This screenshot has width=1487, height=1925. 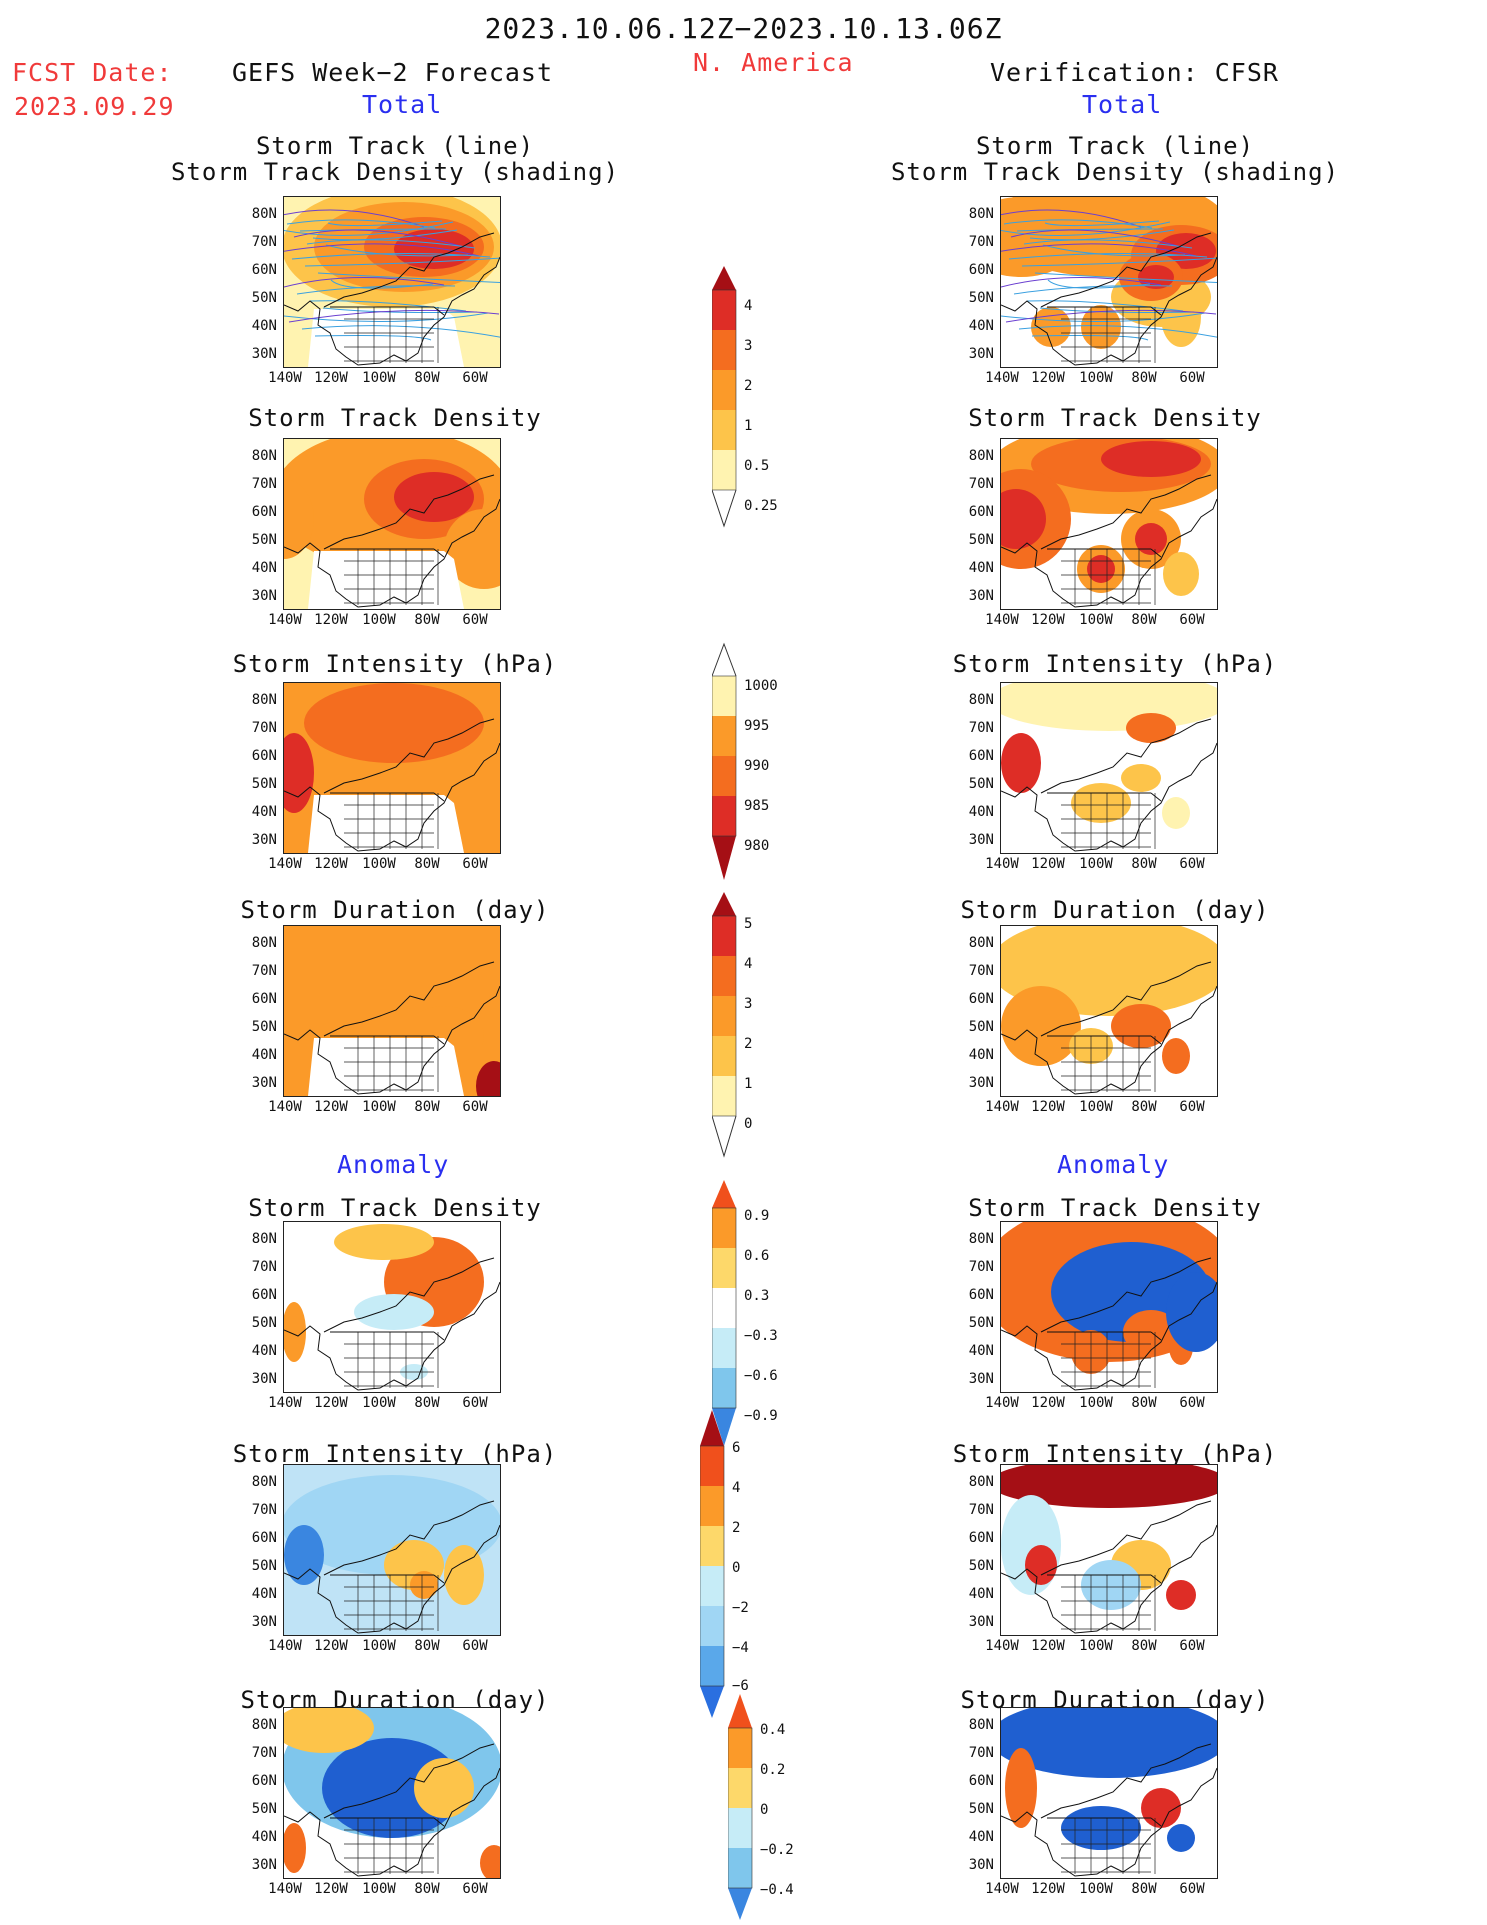 I want to click on colorbar-track-density: 4 3 2 1 0.5 0.25, so click(x=745, y=397).